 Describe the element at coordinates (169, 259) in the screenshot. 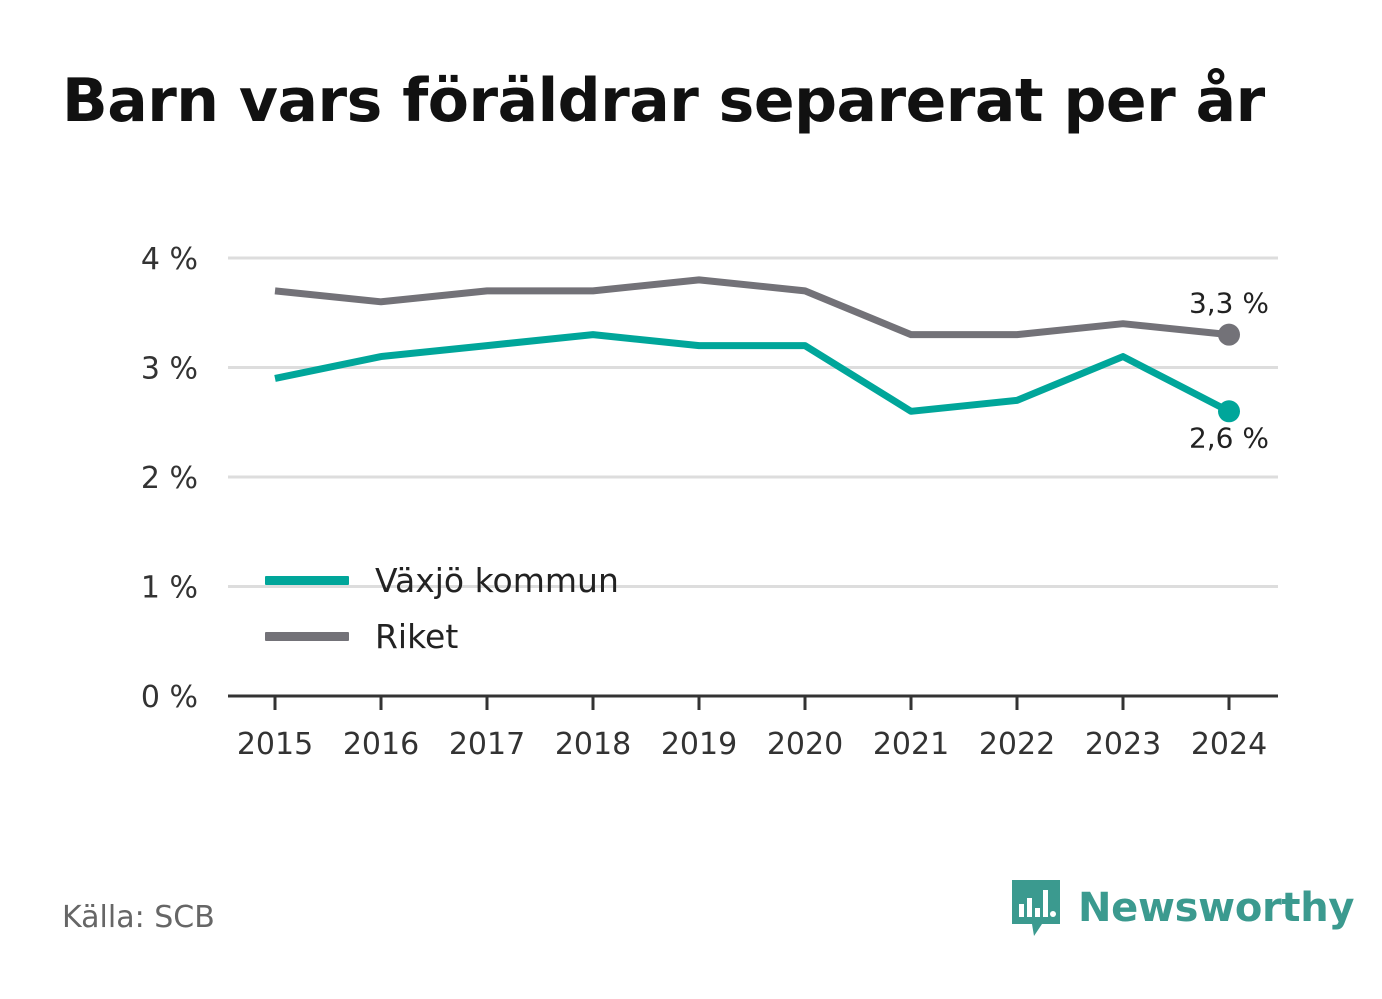

I see `y-tick-label: 4 %` at that location.